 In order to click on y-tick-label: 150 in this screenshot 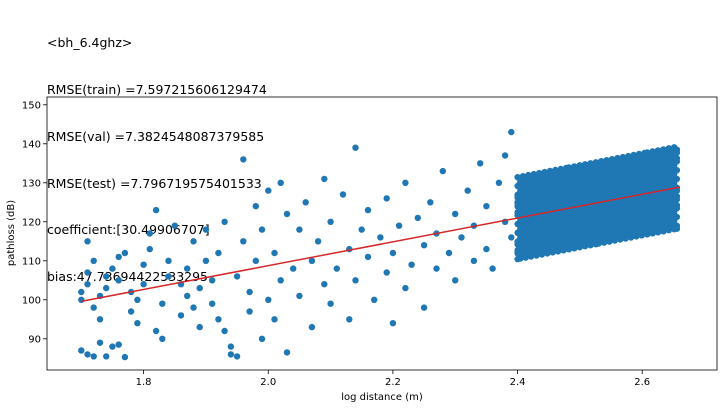, I will do `click(31, 105)`.